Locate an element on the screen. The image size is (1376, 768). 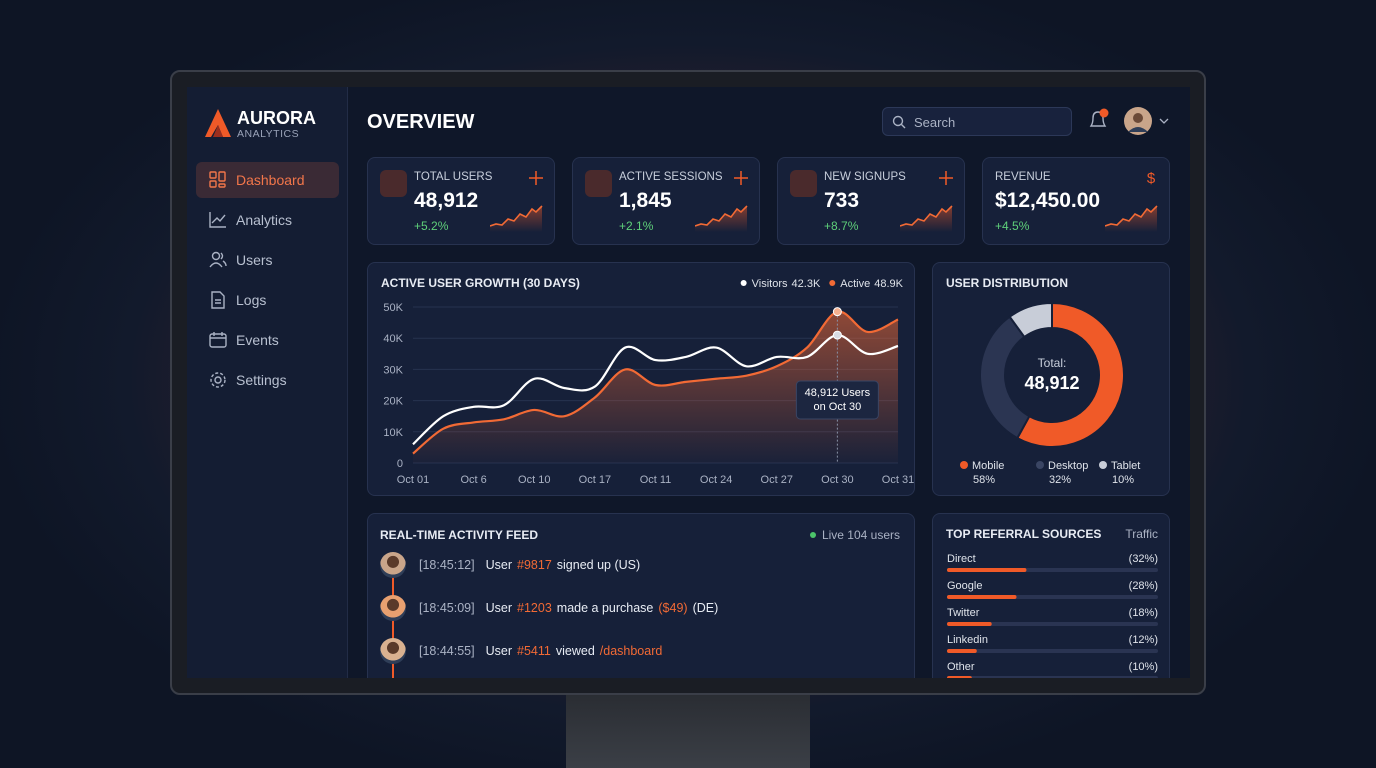
kpi-change: +8.7% is located at coordinates (841, 226).